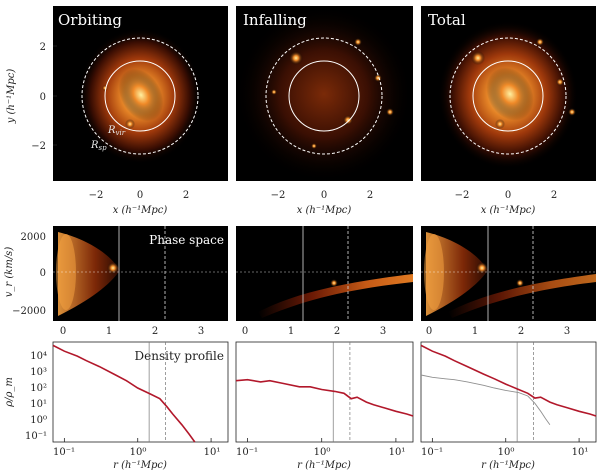 Image resolution: width=598 pixels, height=471 pixels. Describe the element at coordinates (90, 20) in the screenshot. I see `panel-title: Orbiting` at that location.